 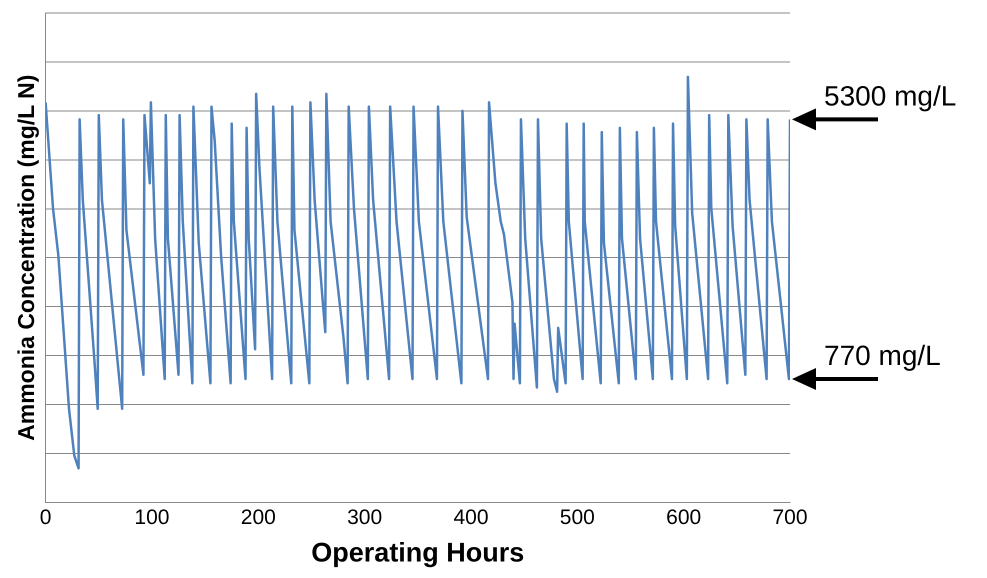 I want to click on annotation: 5300 mg/L, so click(x=890, y=96).